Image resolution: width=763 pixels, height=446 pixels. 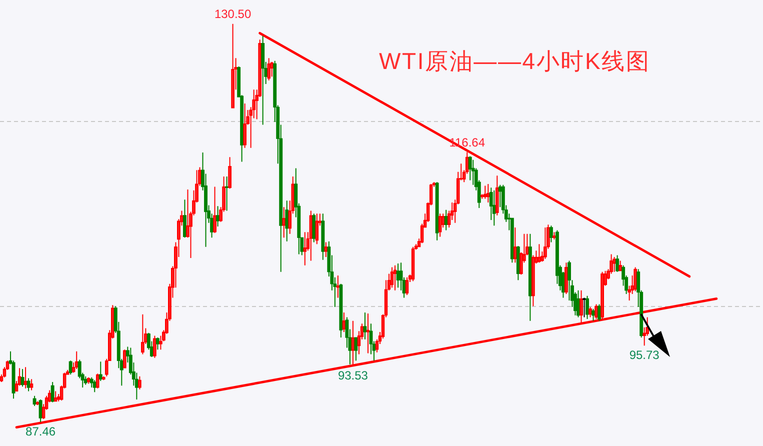 I want to click on text: WTI原油——4小时K线图, so click(x=514, y=61).